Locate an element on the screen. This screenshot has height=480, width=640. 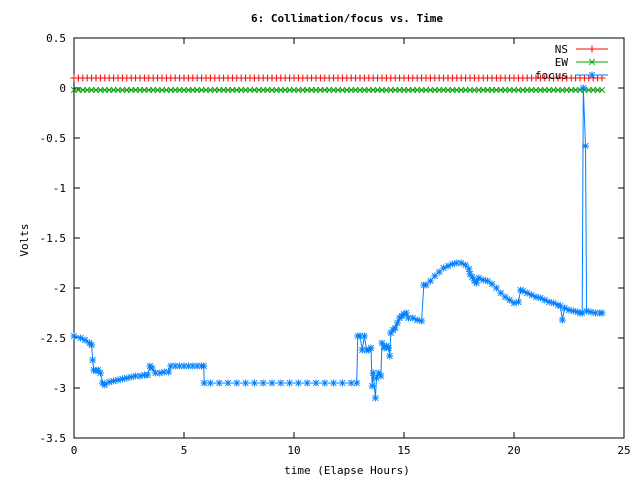
y-tick-label: 0.5 is located at coordinates (56, 38).